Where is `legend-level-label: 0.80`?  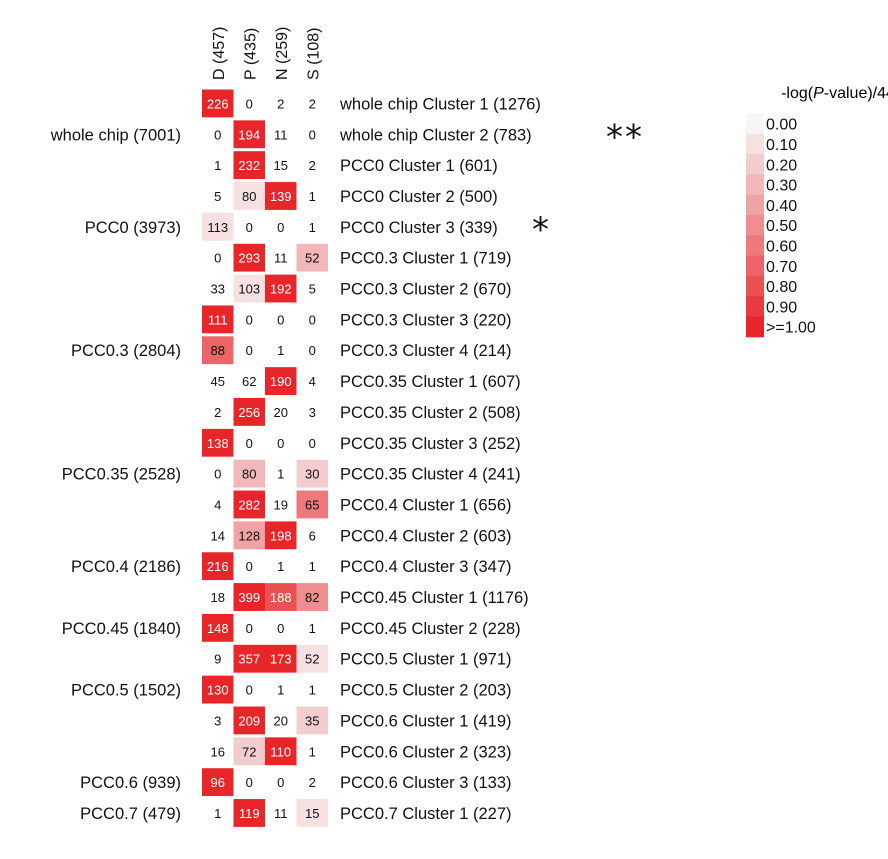
legend-level-label: 0.80 is located at coordinates (781, 287).